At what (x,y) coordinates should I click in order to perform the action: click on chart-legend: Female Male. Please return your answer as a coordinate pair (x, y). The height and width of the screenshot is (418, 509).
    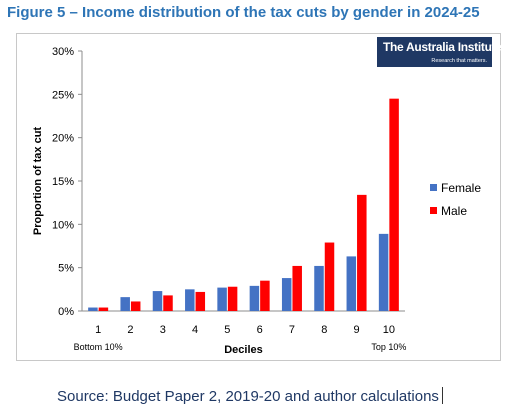
    Looking at the image, I should click on (455, 199).